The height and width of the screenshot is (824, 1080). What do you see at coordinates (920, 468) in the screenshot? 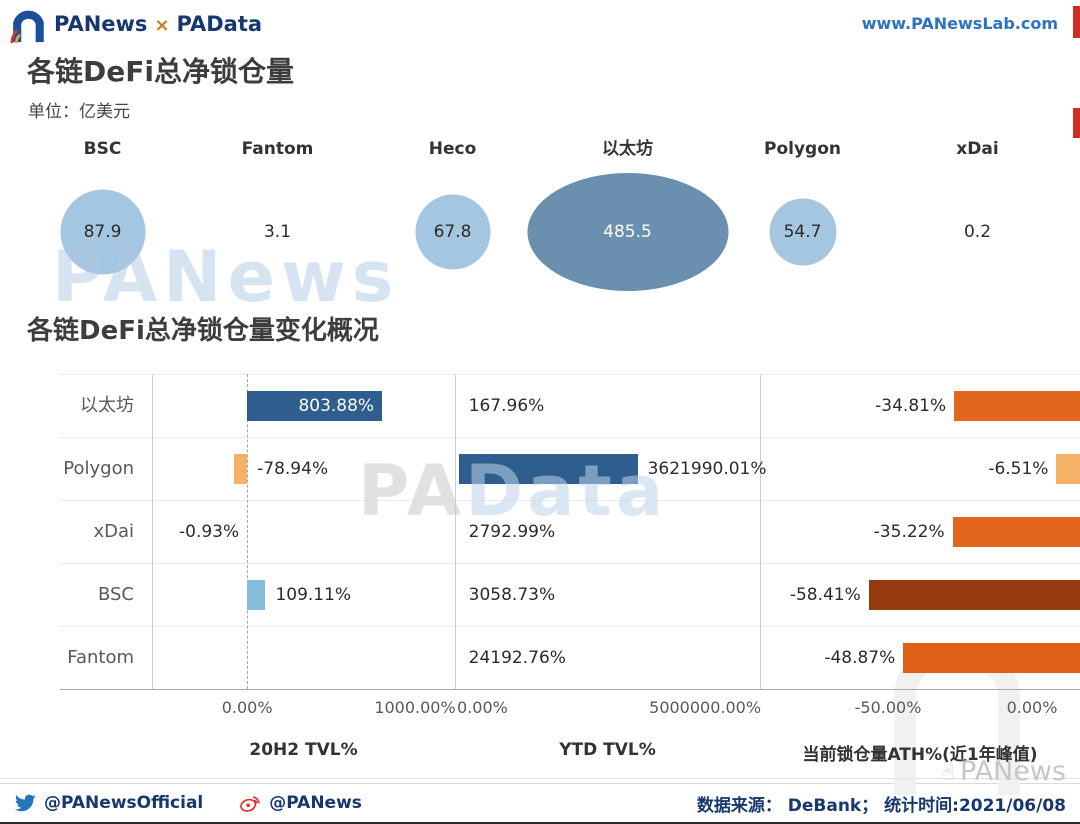
I see `bar-slot: -6.51%` at bounding box center [920, 468].